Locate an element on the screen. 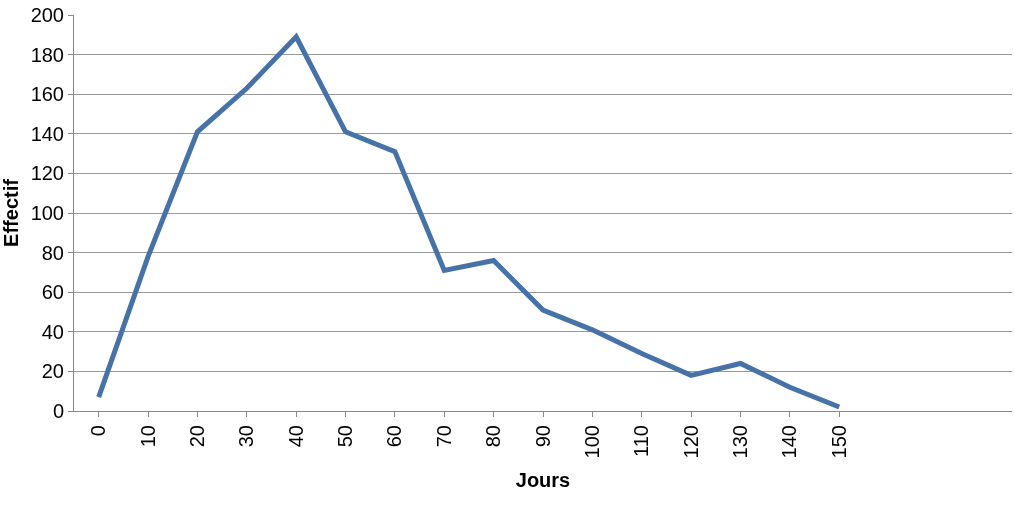 The width and height of the screenshot is (1014, 506). y-tick-label: 180 is located at coordinates (47, 54).